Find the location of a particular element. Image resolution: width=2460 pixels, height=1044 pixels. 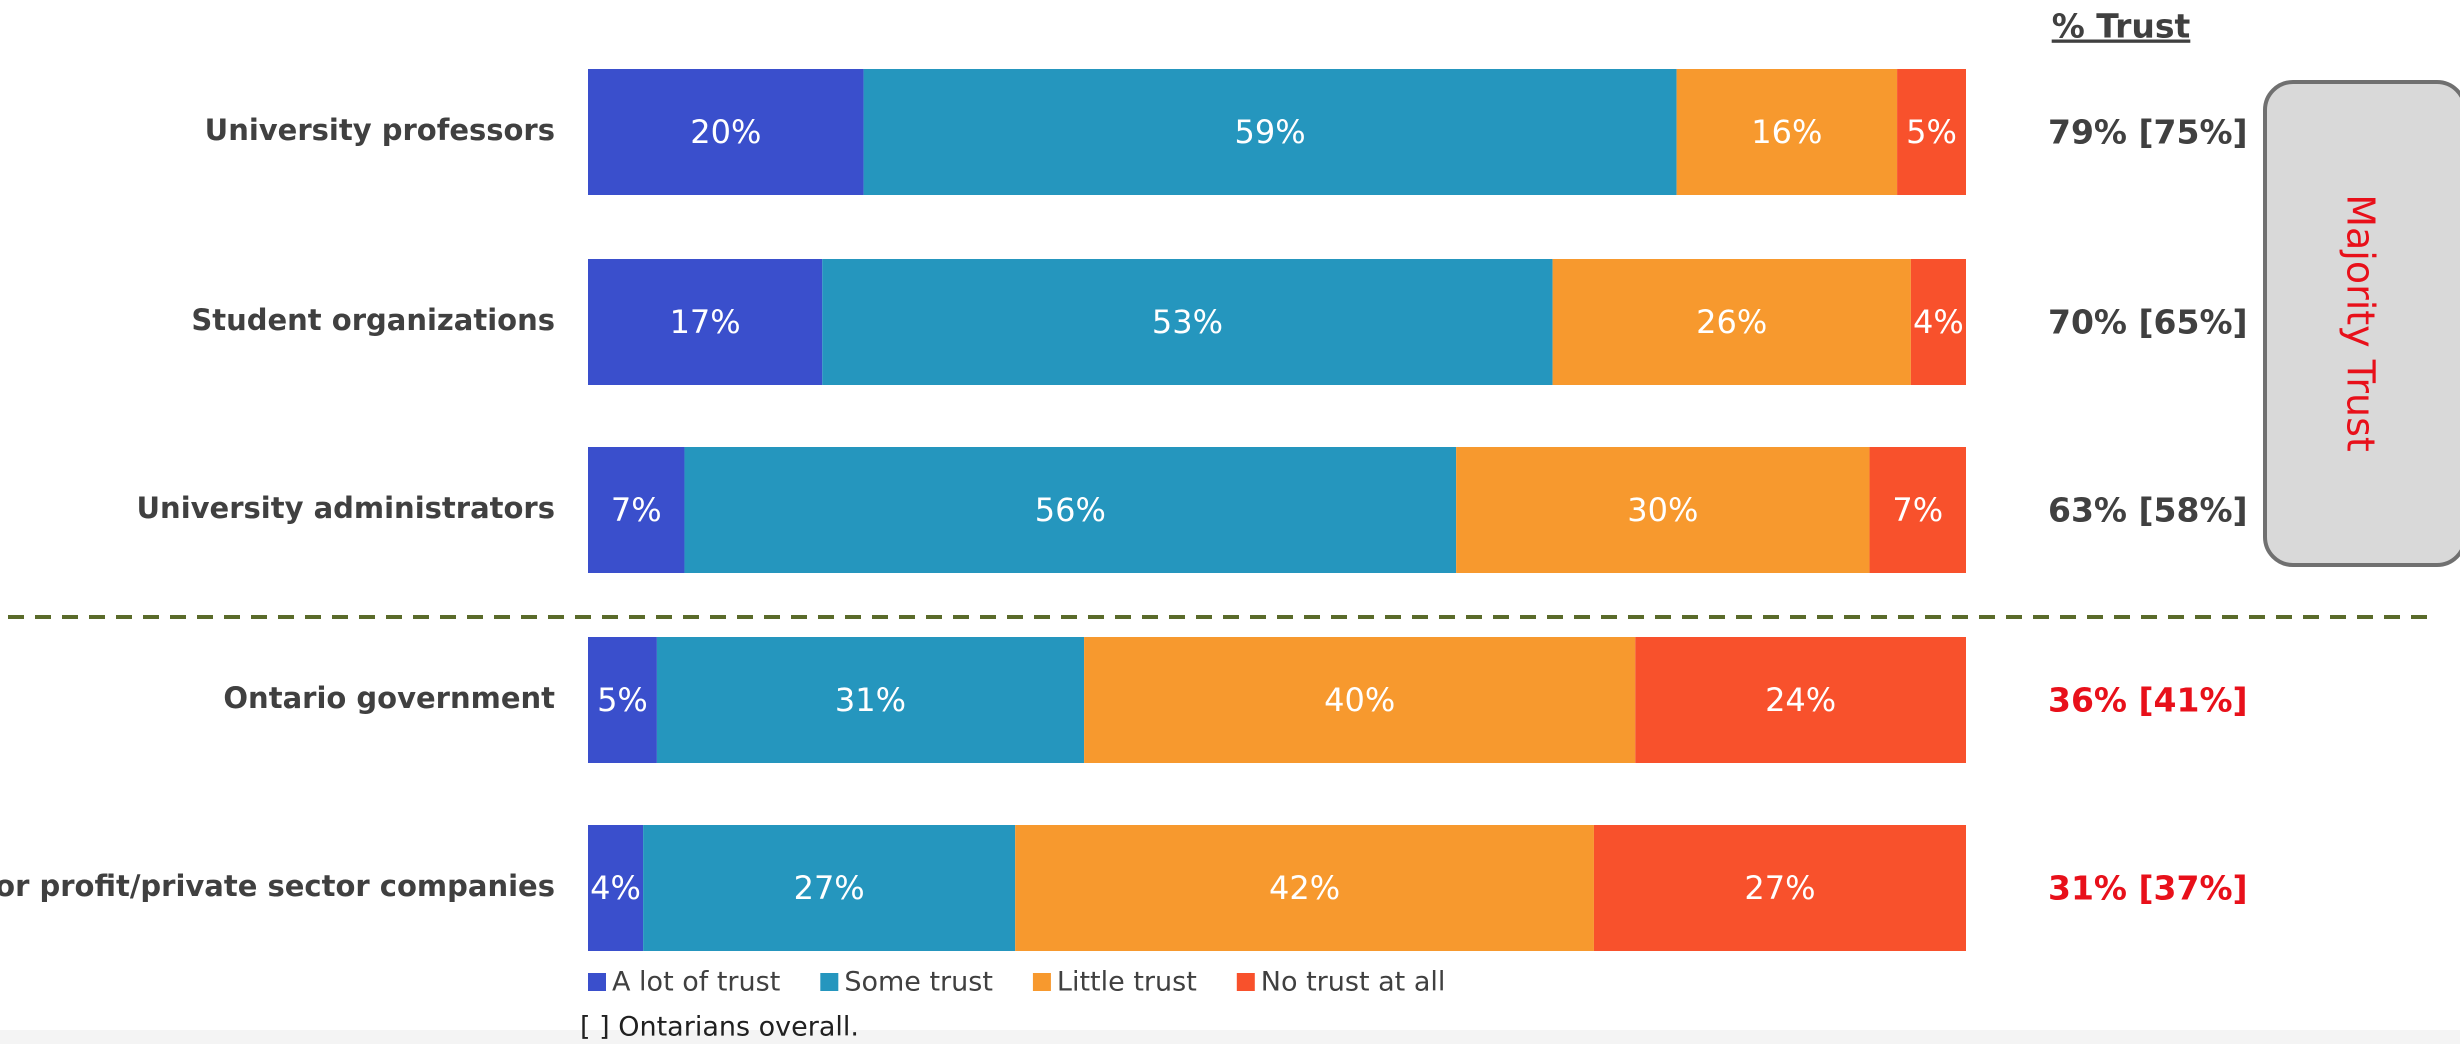

value-label: 42% is located at coordinates (1304, 888).